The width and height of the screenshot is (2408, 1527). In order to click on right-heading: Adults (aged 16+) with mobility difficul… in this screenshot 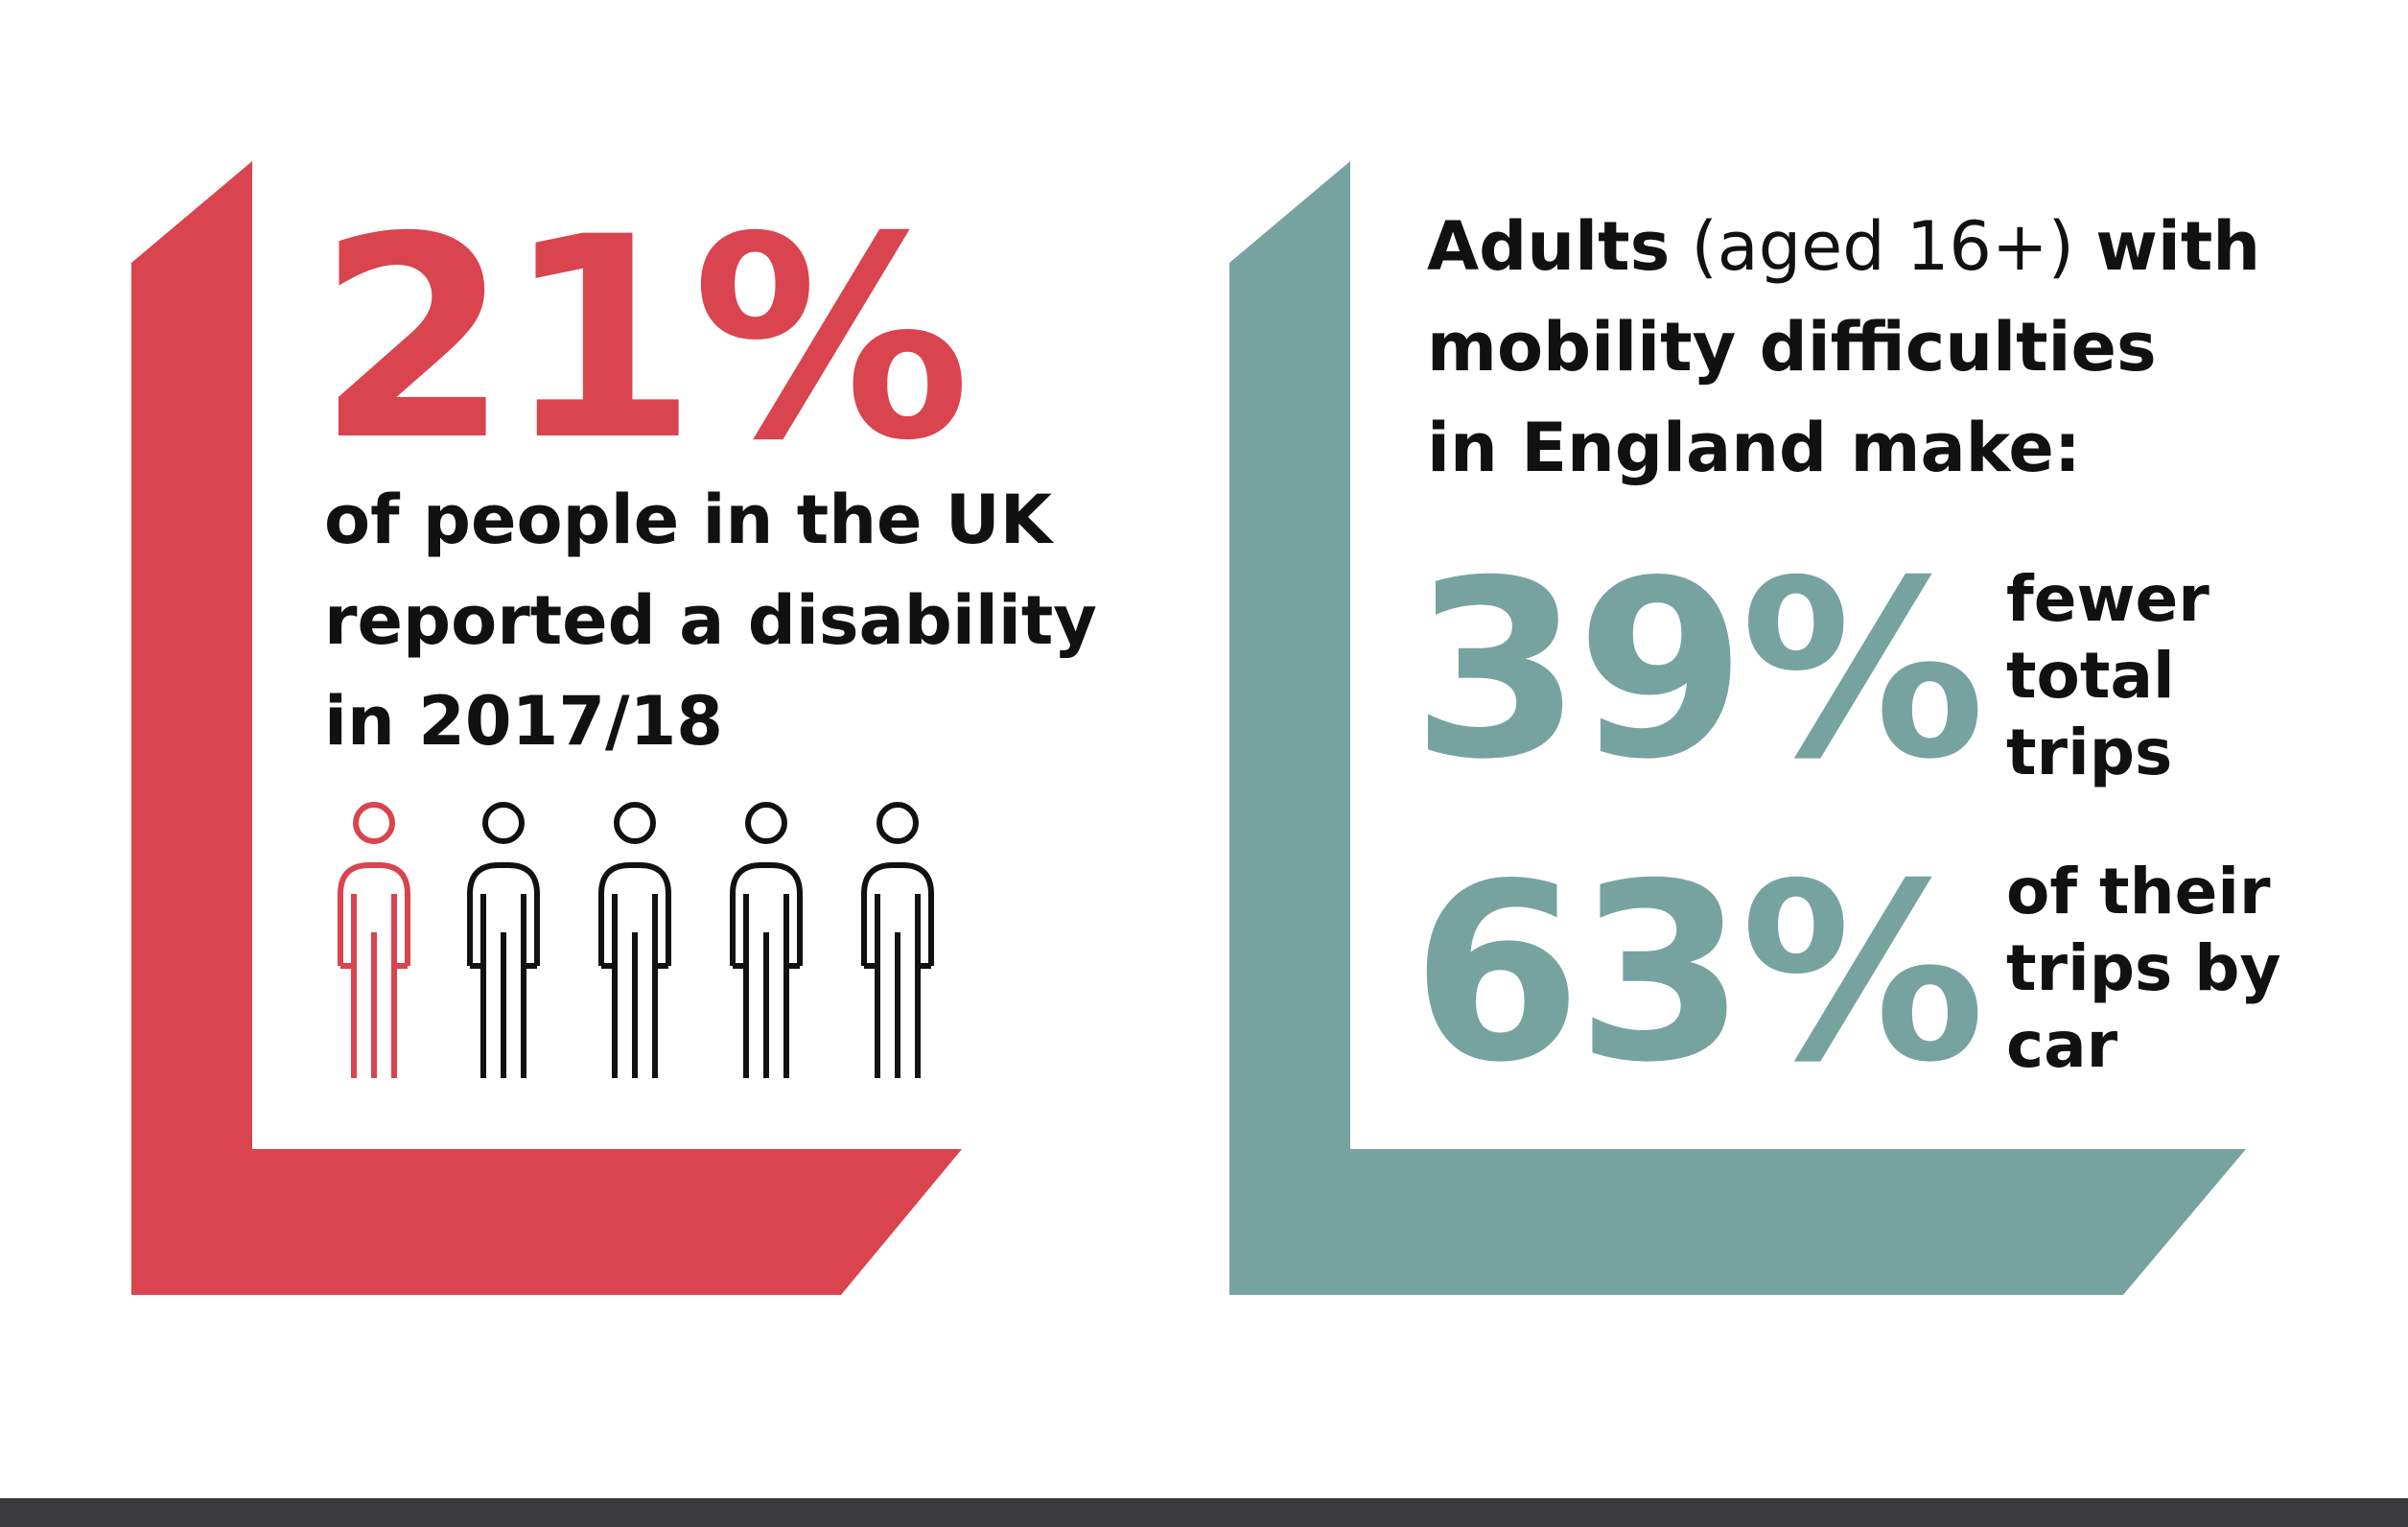, I will do `click(1844, 348)`.